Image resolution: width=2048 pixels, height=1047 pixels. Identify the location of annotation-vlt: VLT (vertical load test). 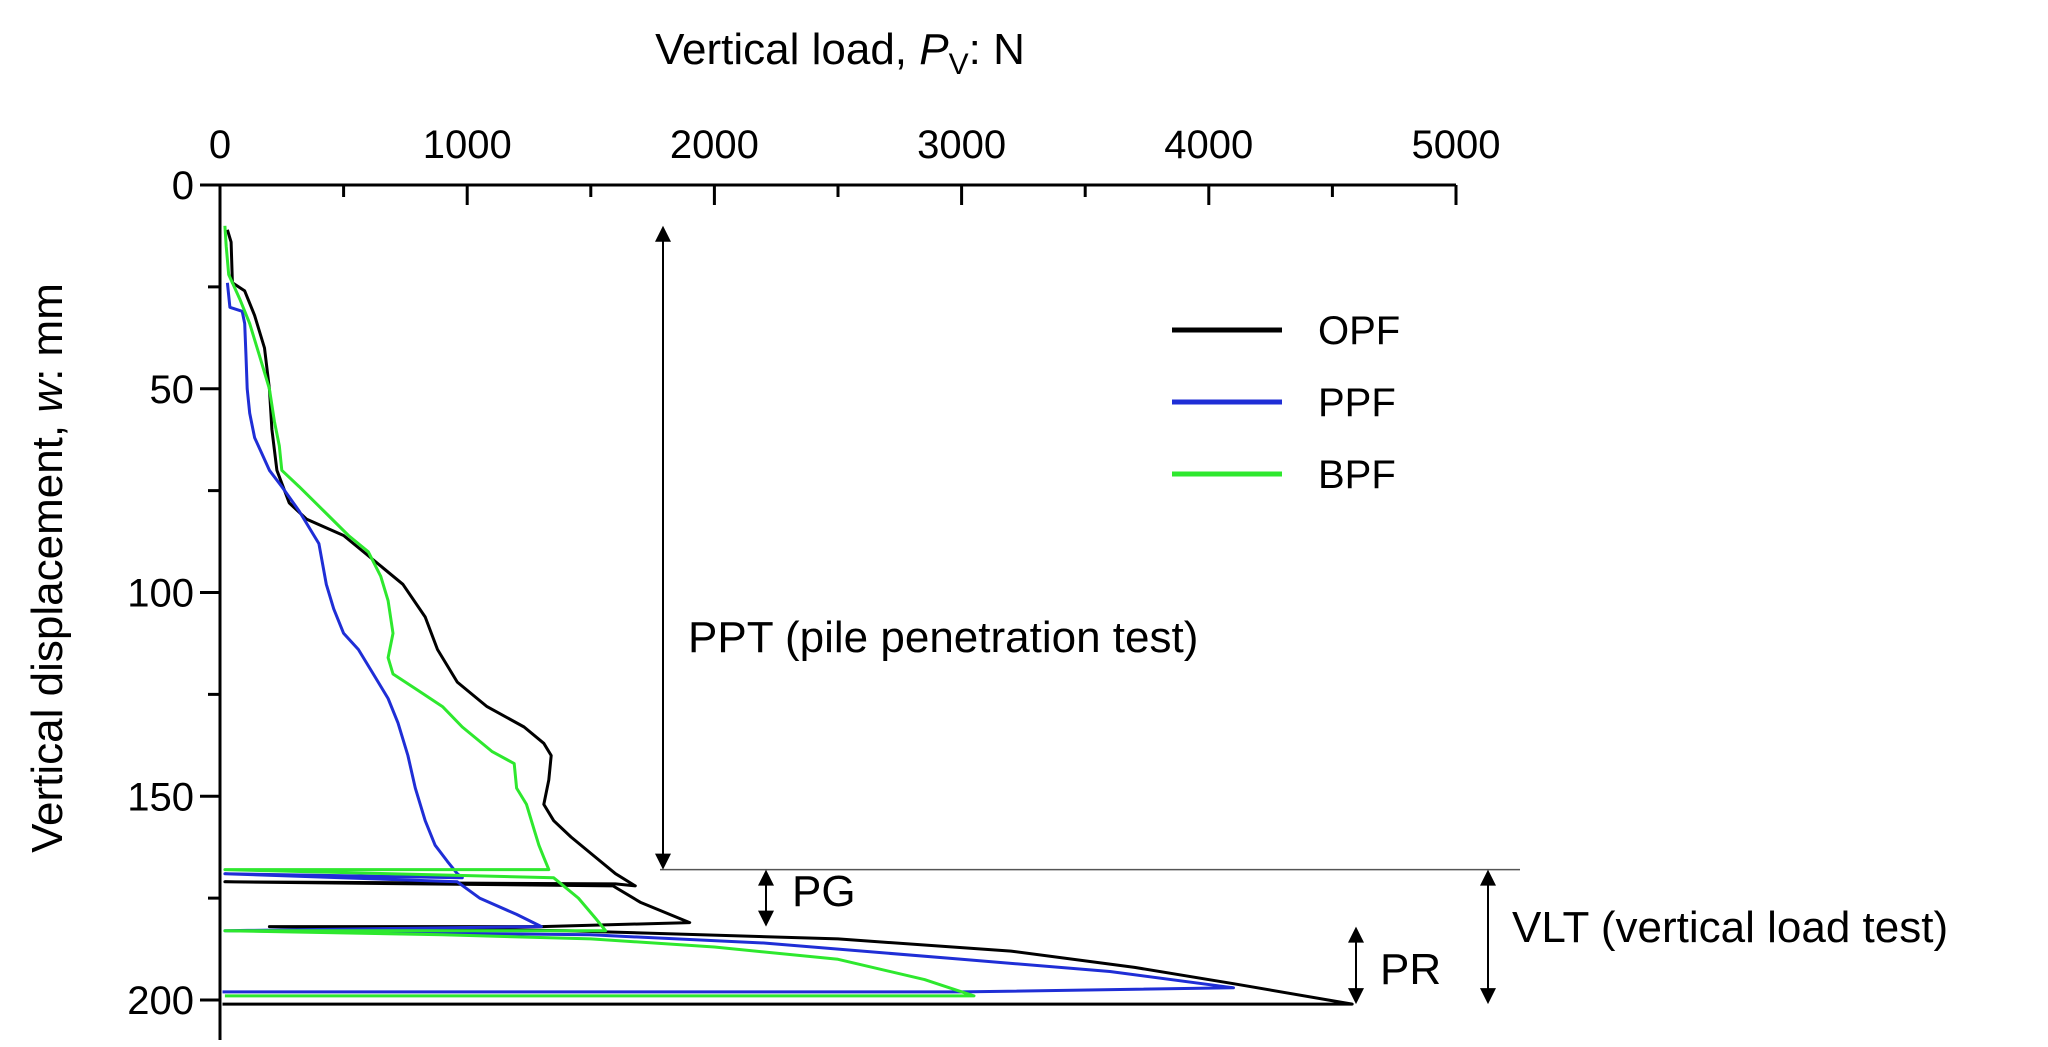
(1730, 927).